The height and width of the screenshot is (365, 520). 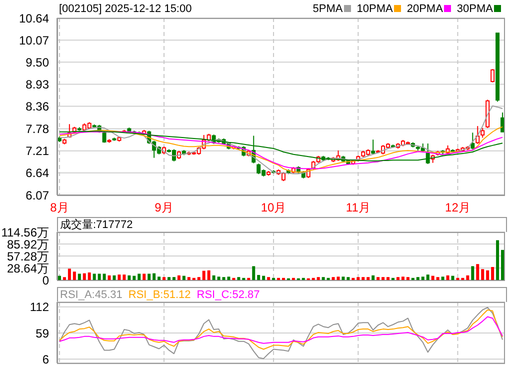 What do you see at coordinates (27, 256) in the screenshot?
I see `y-tick-label: 57.28万` at bounding box center [27, 256].